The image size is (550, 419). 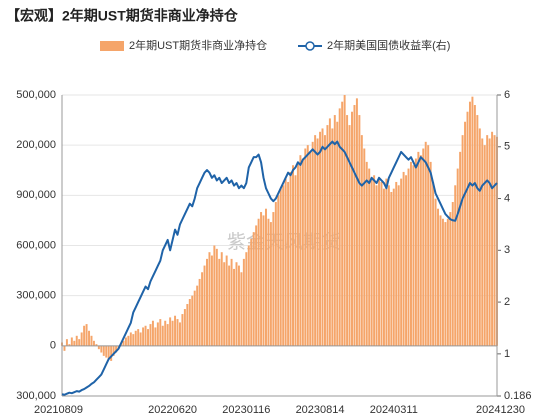 What do you see at coordinates (507, 302) in the screenshot?
I see `y2-tick-label: 2` at bounding box center [507, 302].